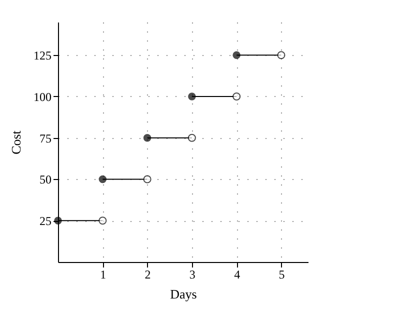 This screenshot has width=394, height=331. What do you see at coordinates (192, 275) in the screenshot?
I see `x-tick-label: 3` at bounding box center [192, 275].